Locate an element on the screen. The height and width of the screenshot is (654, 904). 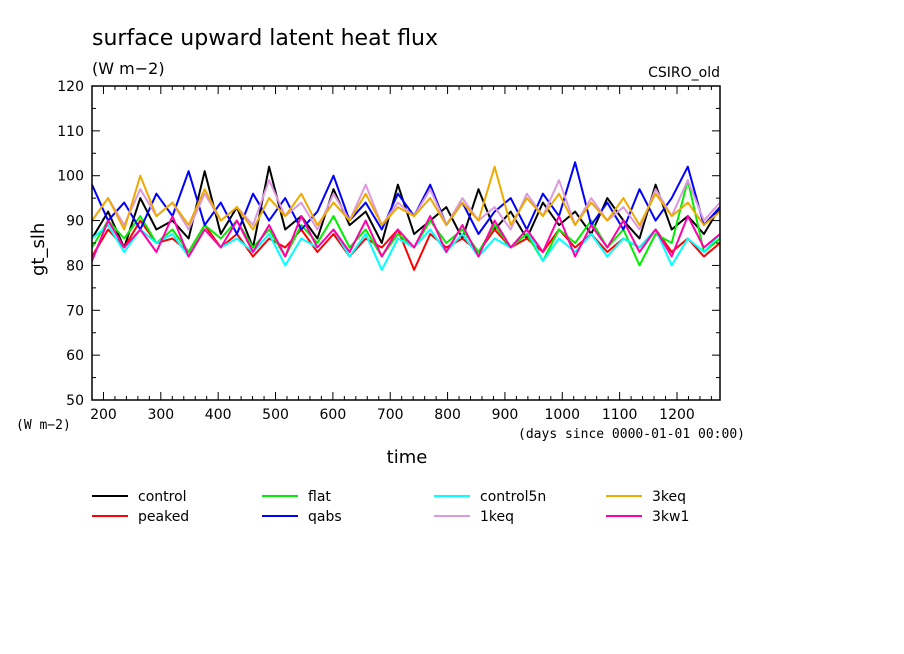
y-tick-label: 80 is located at coordinates (75, 266).